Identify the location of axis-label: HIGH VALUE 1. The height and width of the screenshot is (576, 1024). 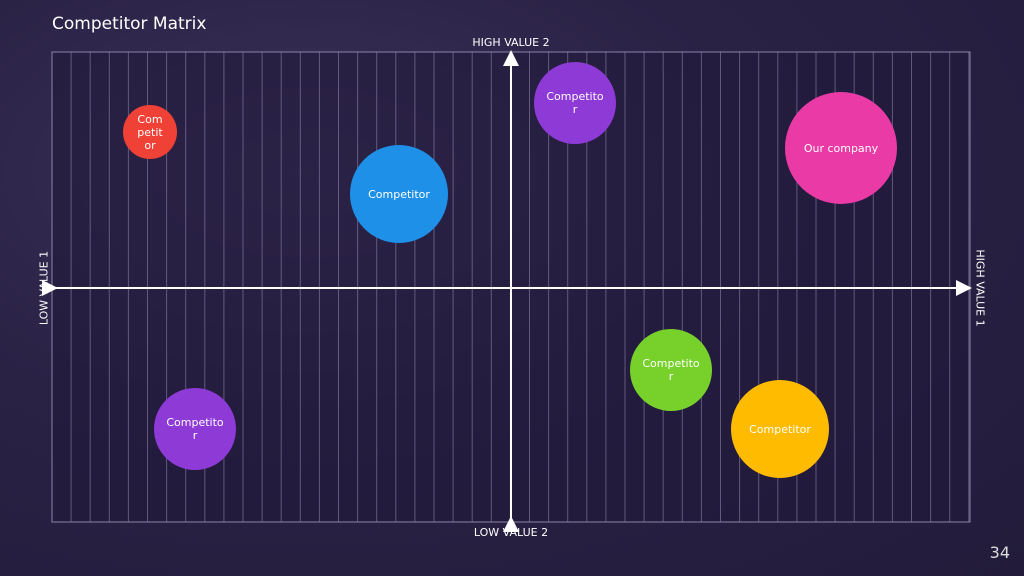
(980, 288).